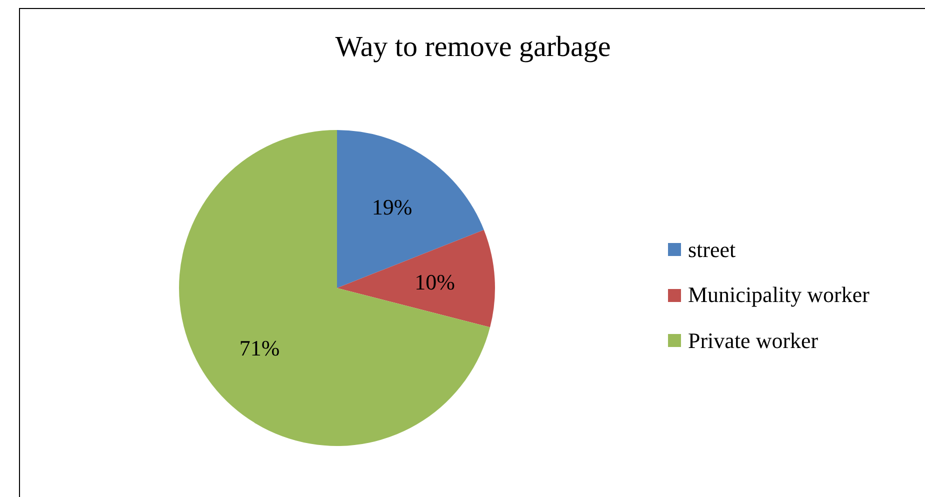 The width and height of the screenshot is (925, 497). What do you see at coordinates (259, 348) in the screenshot?
I see `data-label: 71%` at bounding box center [259, 348].